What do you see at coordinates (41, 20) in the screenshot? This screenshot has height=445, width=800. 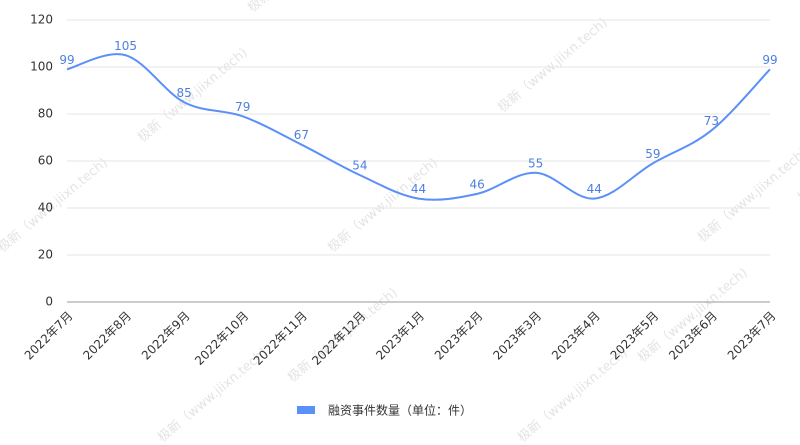 I see `y-tick-label: 120` at bounding box center [41, 20].